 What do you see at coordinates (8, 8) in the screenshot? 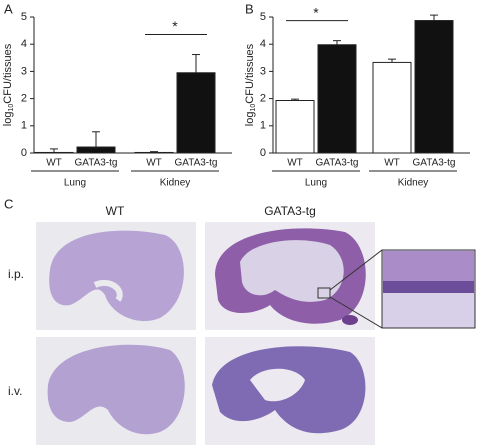
I see `panel-label: A` at bounding box center [8, 8].